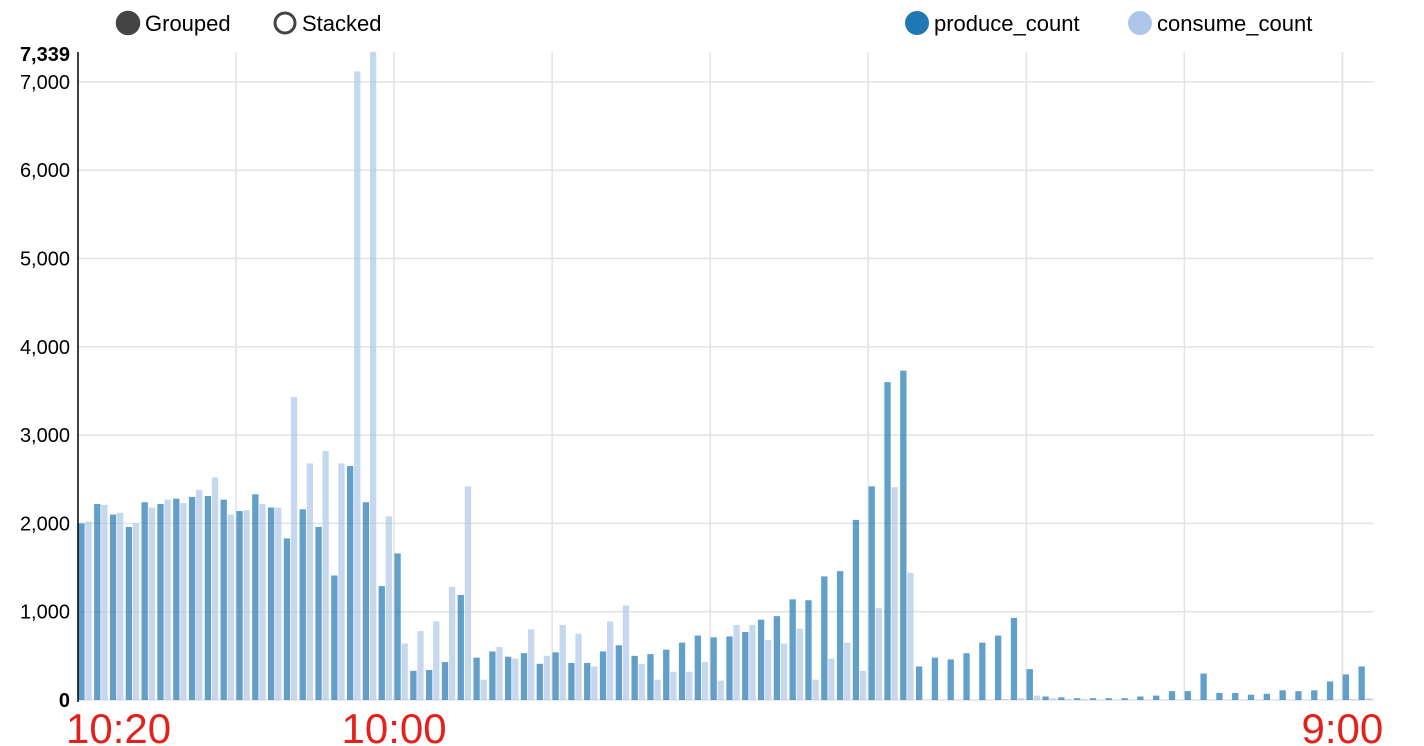 The width and height of the screenshot is (1424, 746). What do you see at coordinates (992, 23) in the screenshot?
I see `legend-item-produce: produce_count` at bounding box center [992, 23].